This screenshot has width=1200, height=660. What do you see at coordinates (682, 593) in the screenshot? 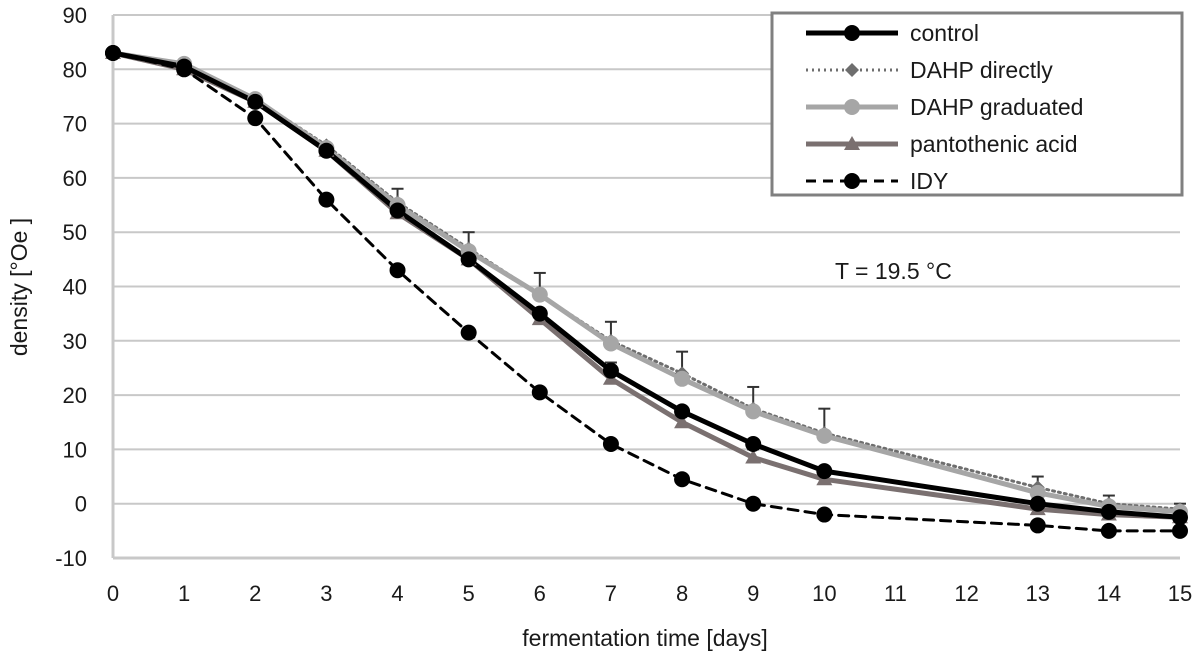
I see `x-tick-label: 8` at bounding box center [682, 593].